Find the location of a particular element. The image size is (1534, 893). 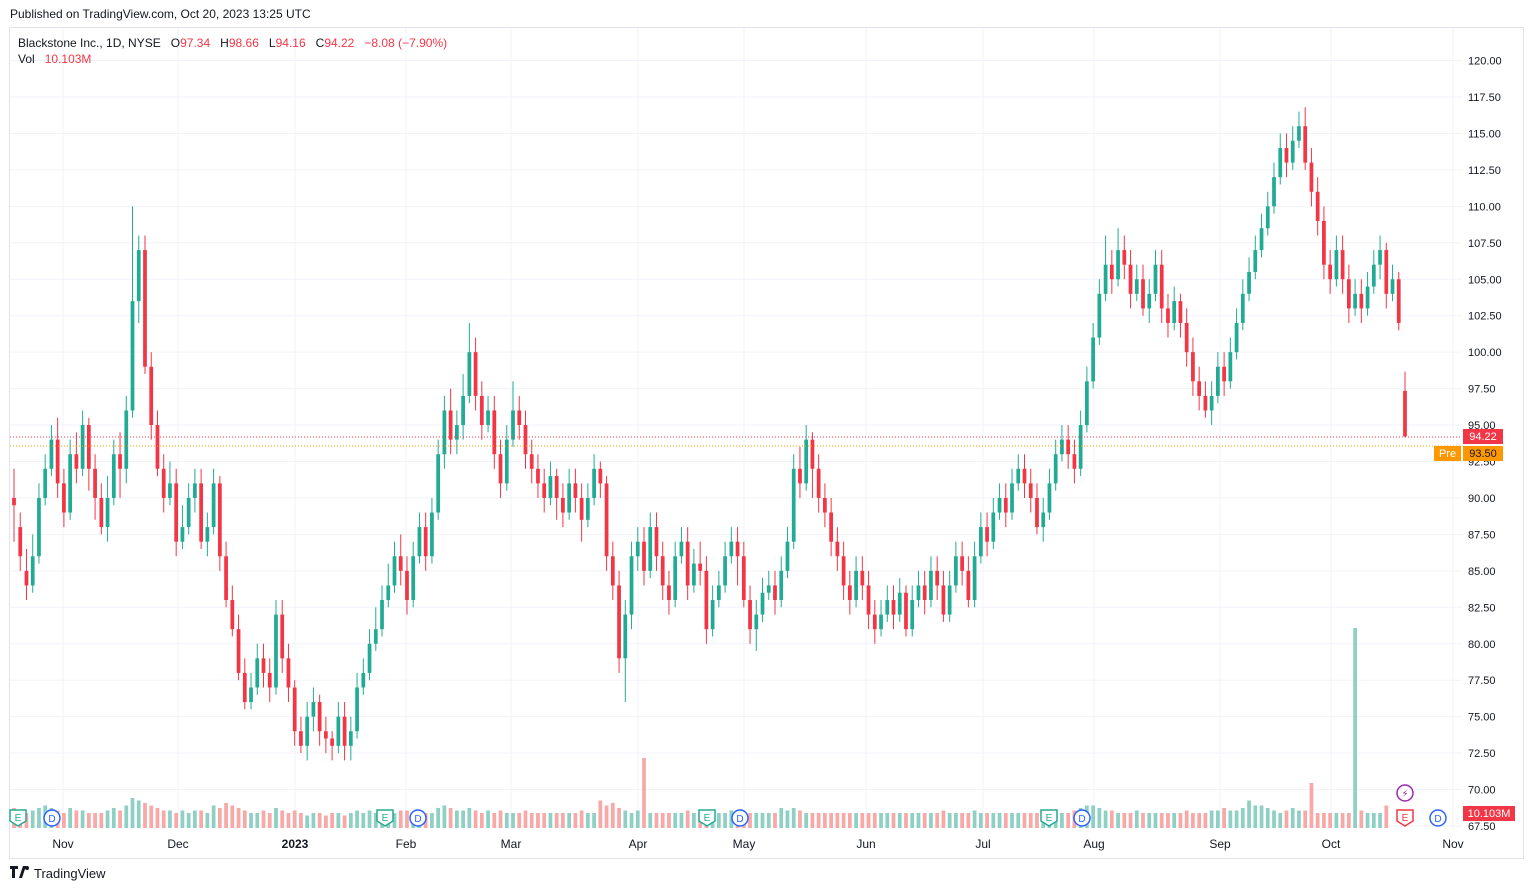

open-value: 97.34 is located at coordinates (195, 43).